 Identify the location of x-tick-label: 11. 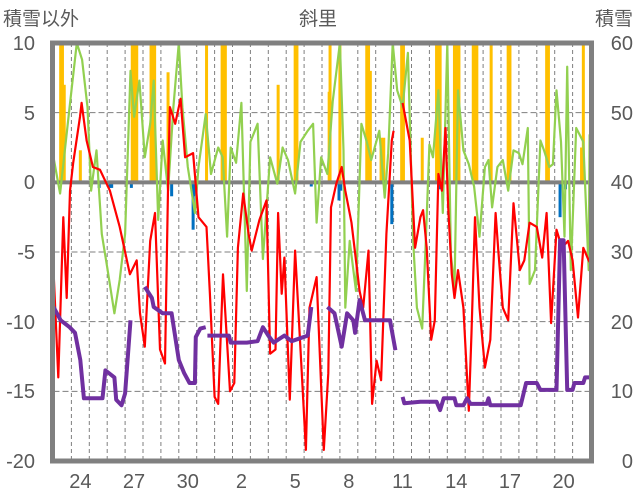
(402, 482).